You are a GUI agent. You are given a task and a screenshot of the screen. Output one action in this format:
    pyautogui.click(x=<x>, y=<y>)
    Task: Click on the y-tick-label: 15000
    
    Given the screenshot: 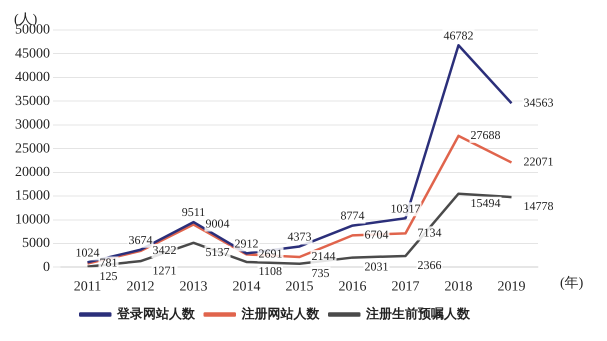 What is the action you would take?
    pyautogui.click(x=32, y=196)
    